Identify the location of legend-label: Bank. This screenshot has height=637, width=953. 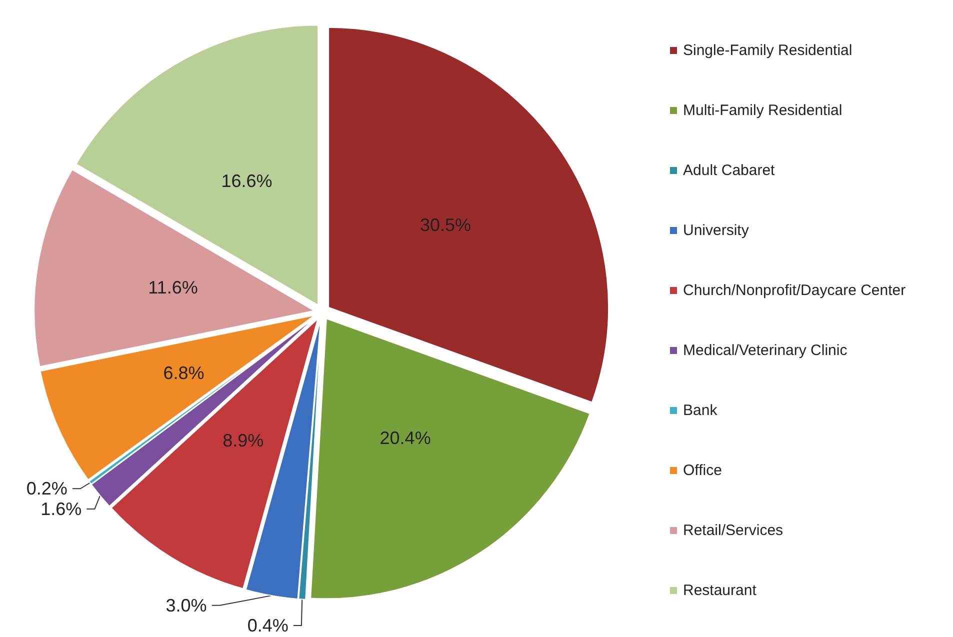
(700, 410).